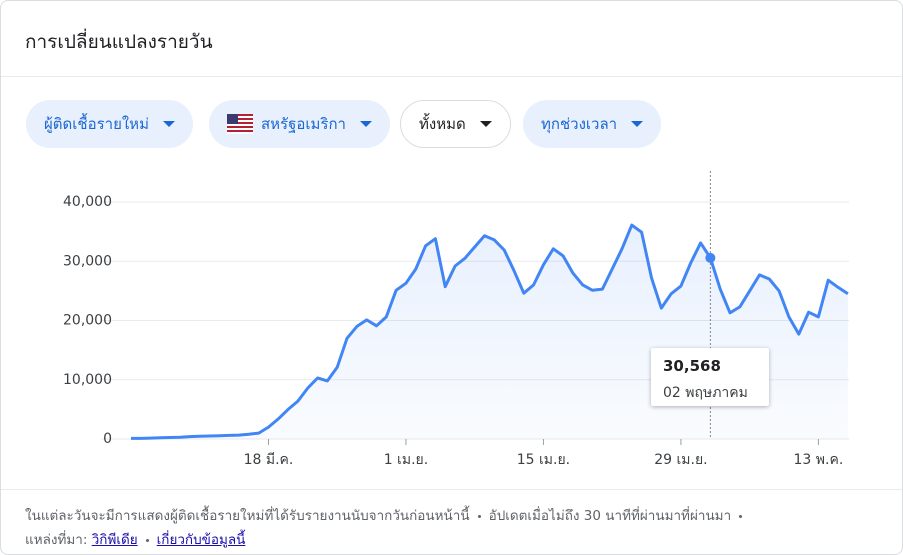  Describe the element at coordinates (87, 321) in the screenshot. I see `y-tick-label: 20,000` at that location.